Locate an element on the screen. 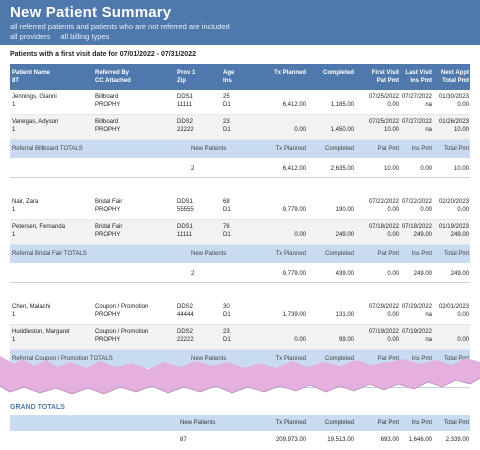  last-visit: 07/27/2022 is located at coordinates (416, 122).